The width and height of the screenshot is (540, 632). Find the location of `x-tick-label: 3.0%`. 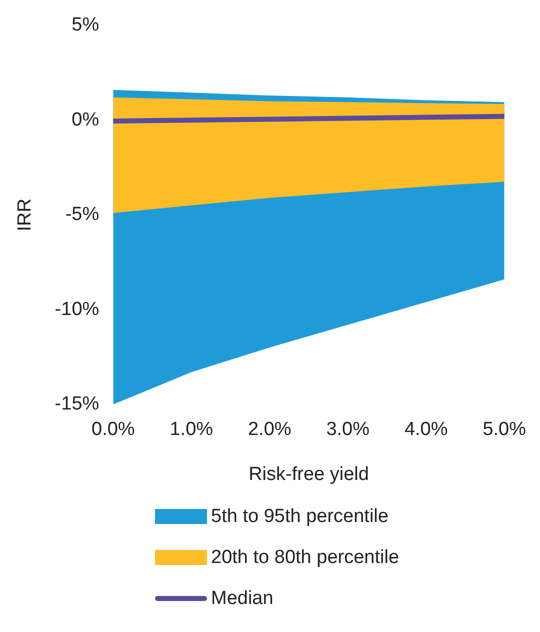

x-tick-label: 3.0% is located at coordinates (348, 429).